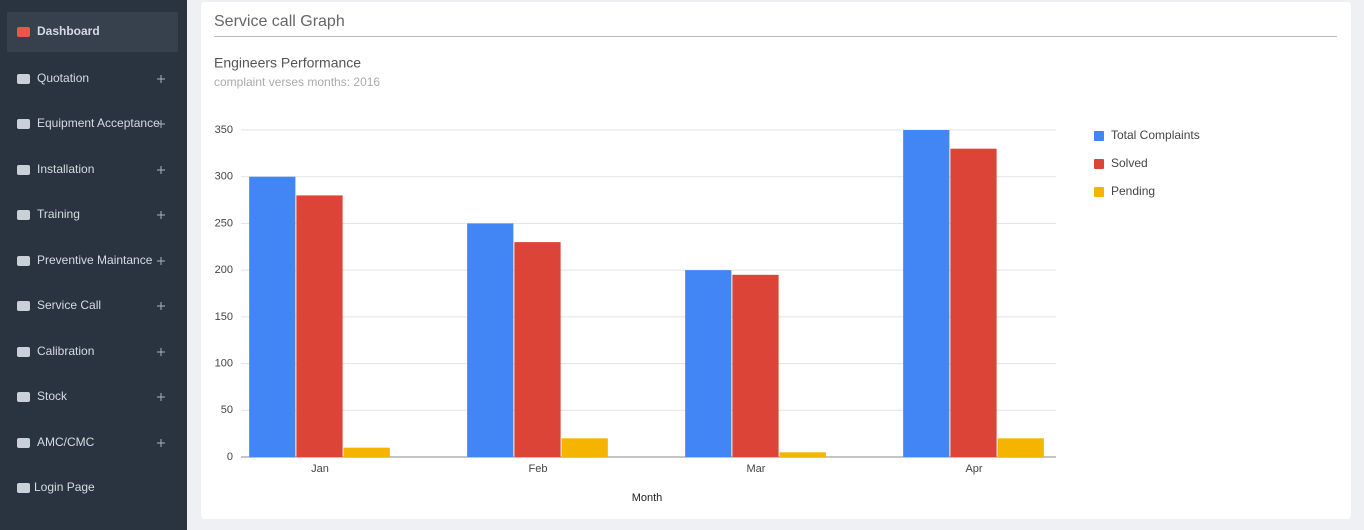  I want to click on nav-item: AMC/CMC, so click(91, 442).